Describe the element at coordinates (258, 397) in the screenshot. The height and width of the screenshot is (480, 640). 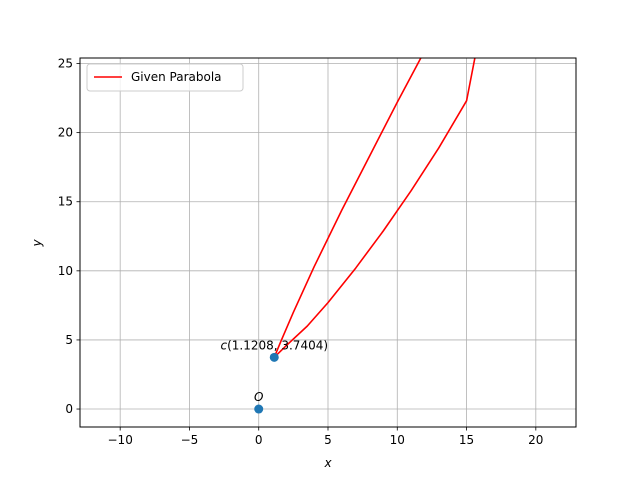
I see `point-label-o: O` at that location.